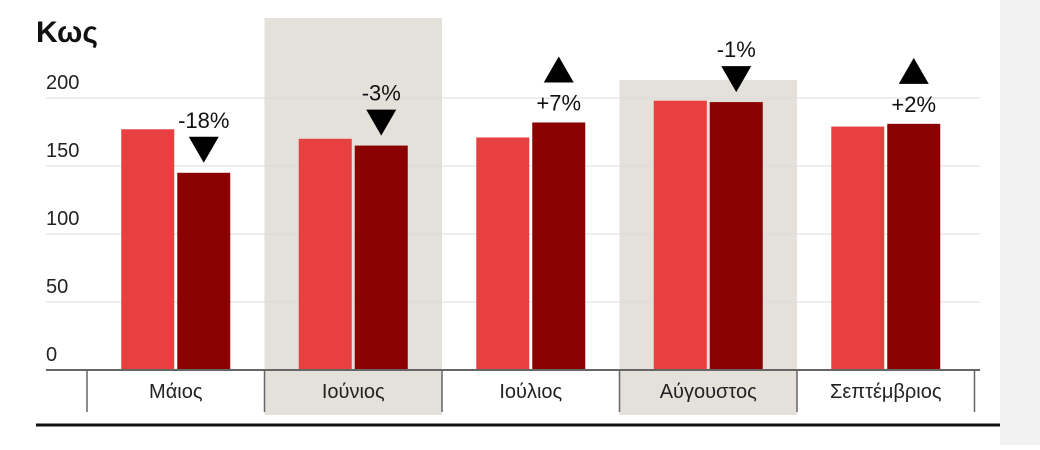 The width and height of the screenshot is (1040, 450). Describe the element at coordinates (886, 392) in the screenshot. I see `x-tick-label: Σεπτέμβριος` at that location.